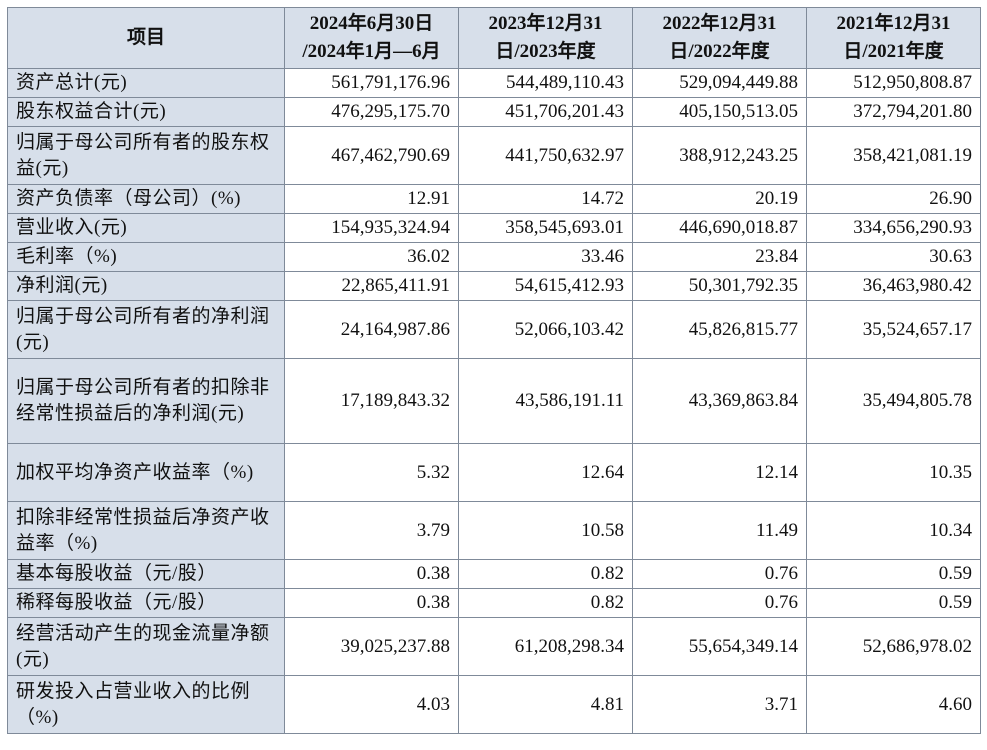 The width and height of the screenshot is (987, 750). I want to click on value-cell: 11.49, so click(719, 530).